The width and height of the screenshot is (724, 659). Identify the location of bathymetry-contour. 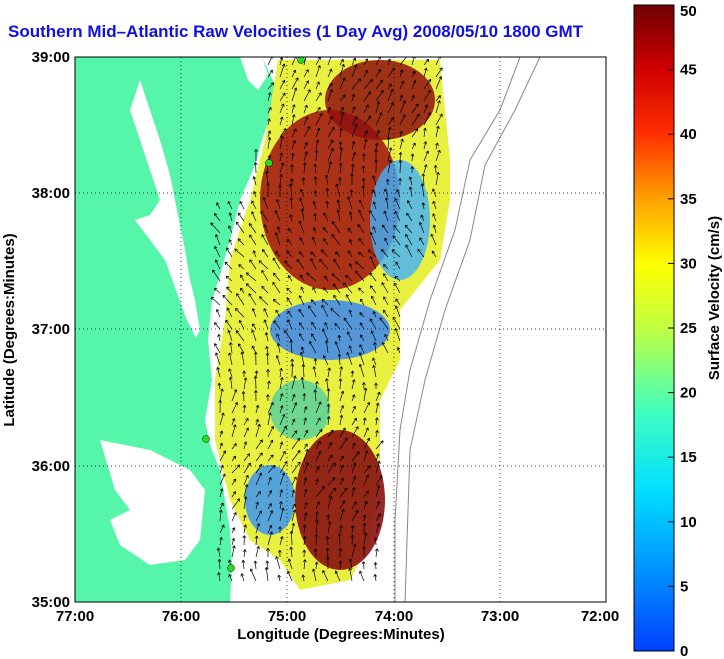
(457, 329).